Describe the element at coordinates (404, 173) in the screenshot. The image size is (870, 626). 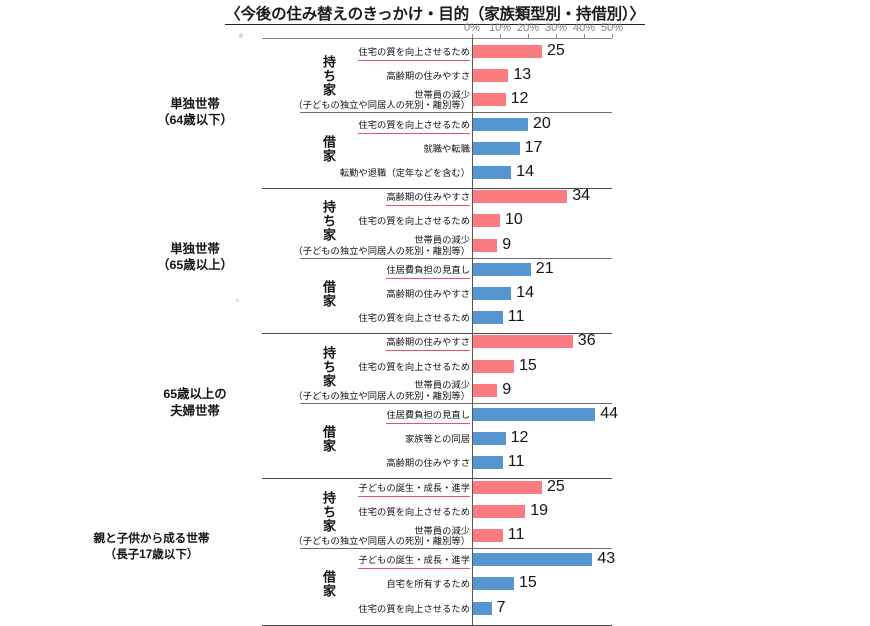
I see `bar-category-label: 転勤や退職（定年などを含む）` at that location.